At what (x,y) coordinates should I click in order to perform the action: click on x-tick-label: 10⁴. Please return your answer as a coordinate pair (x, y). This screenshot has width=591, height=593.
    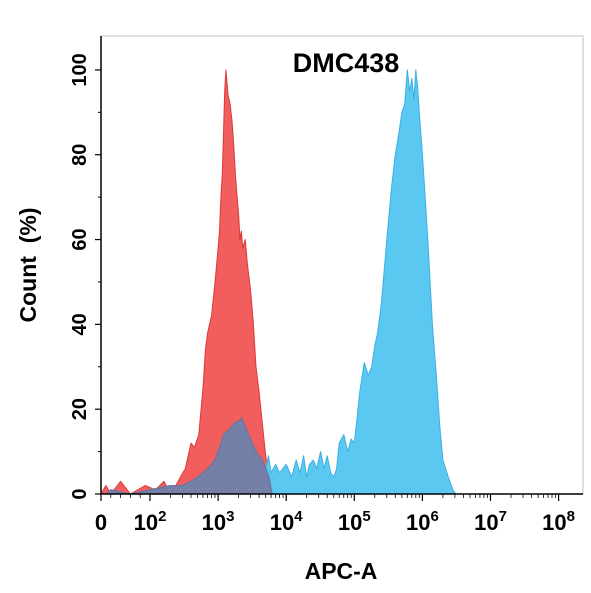
    Looking at the image, I should click on (286, 521).